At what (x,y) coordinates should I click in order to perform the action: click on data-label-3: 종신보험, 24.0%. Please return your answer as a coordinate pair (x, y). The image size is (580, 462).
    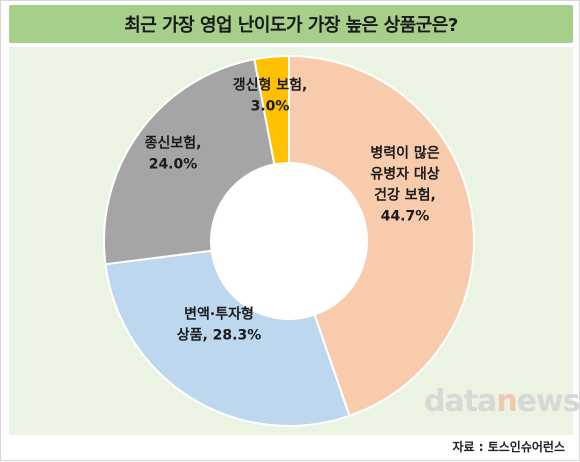
    Looking at the image, I should click on (173, 154).